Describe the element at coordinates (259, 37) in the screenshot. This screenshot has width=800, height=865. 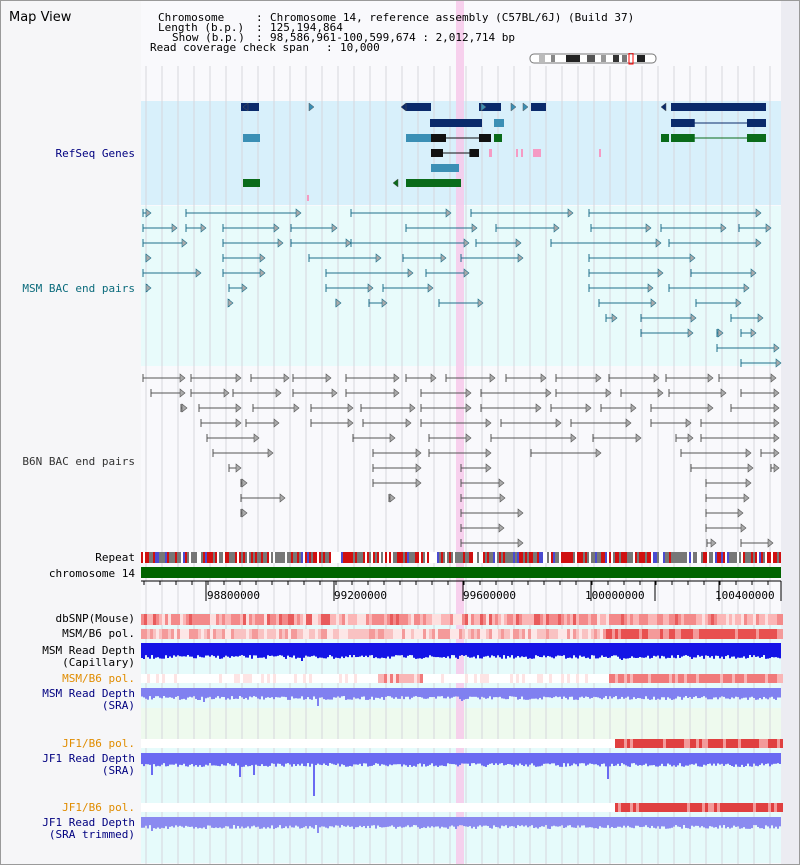
I see `show-sep: :` at that location.